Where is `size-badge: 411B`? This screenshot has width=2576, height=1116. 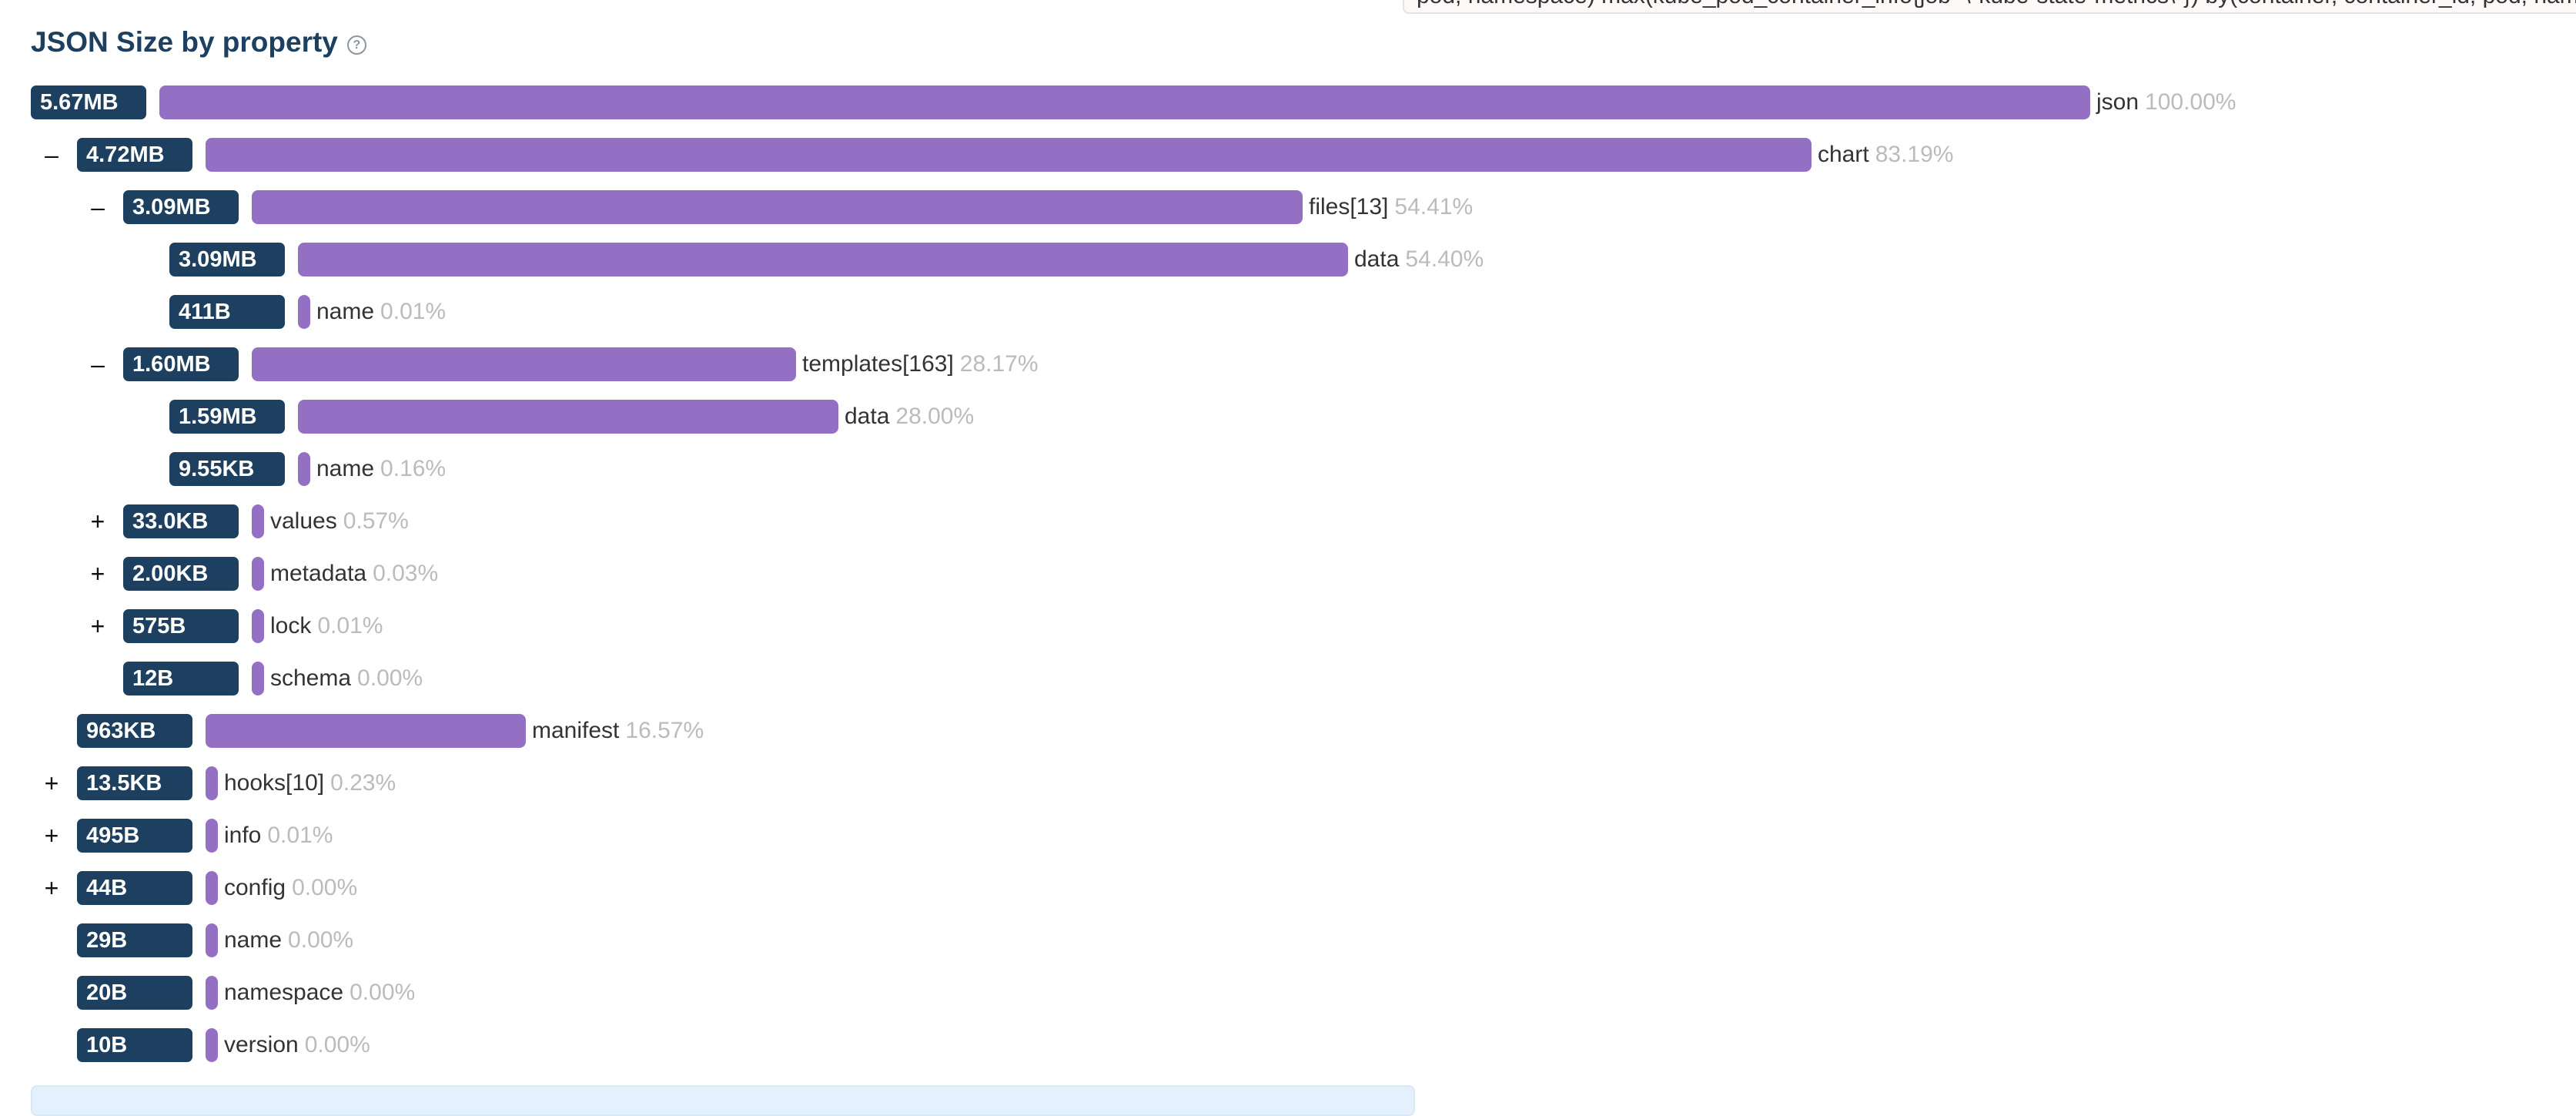 size-badge: 411B is located at coordinates (227, 312).